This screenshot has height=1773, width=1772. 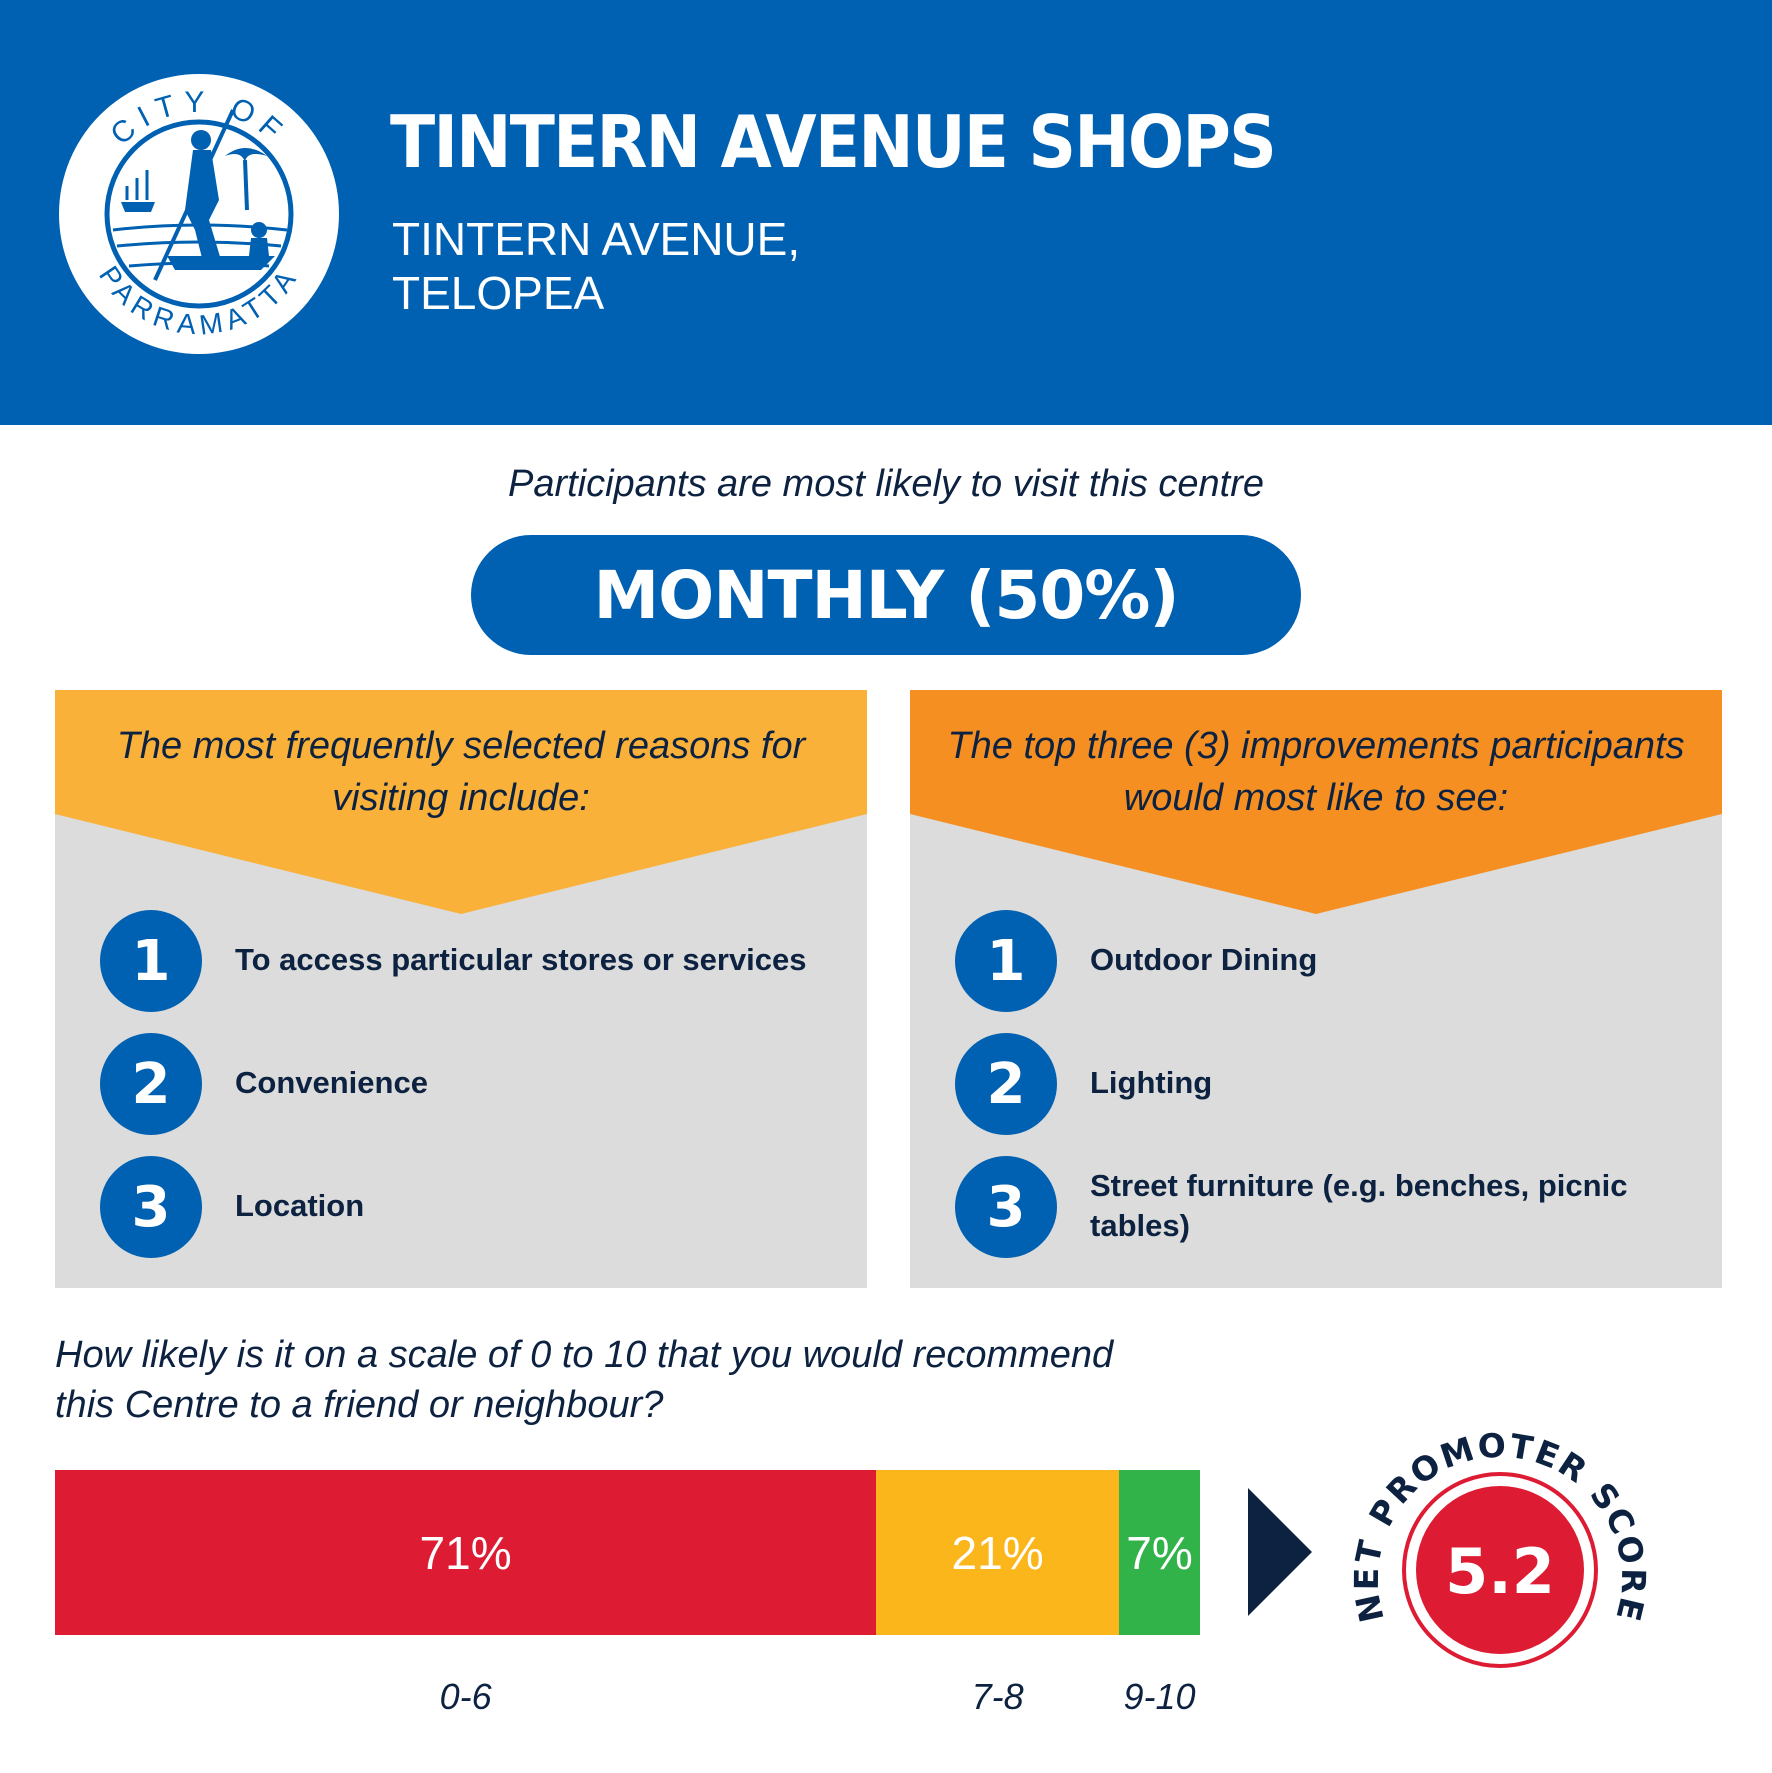 What do you see at coordinates (521, 959) in the screenshot?
I see `reason-text: To access particular stores or services` at bounding box center [521, 959].